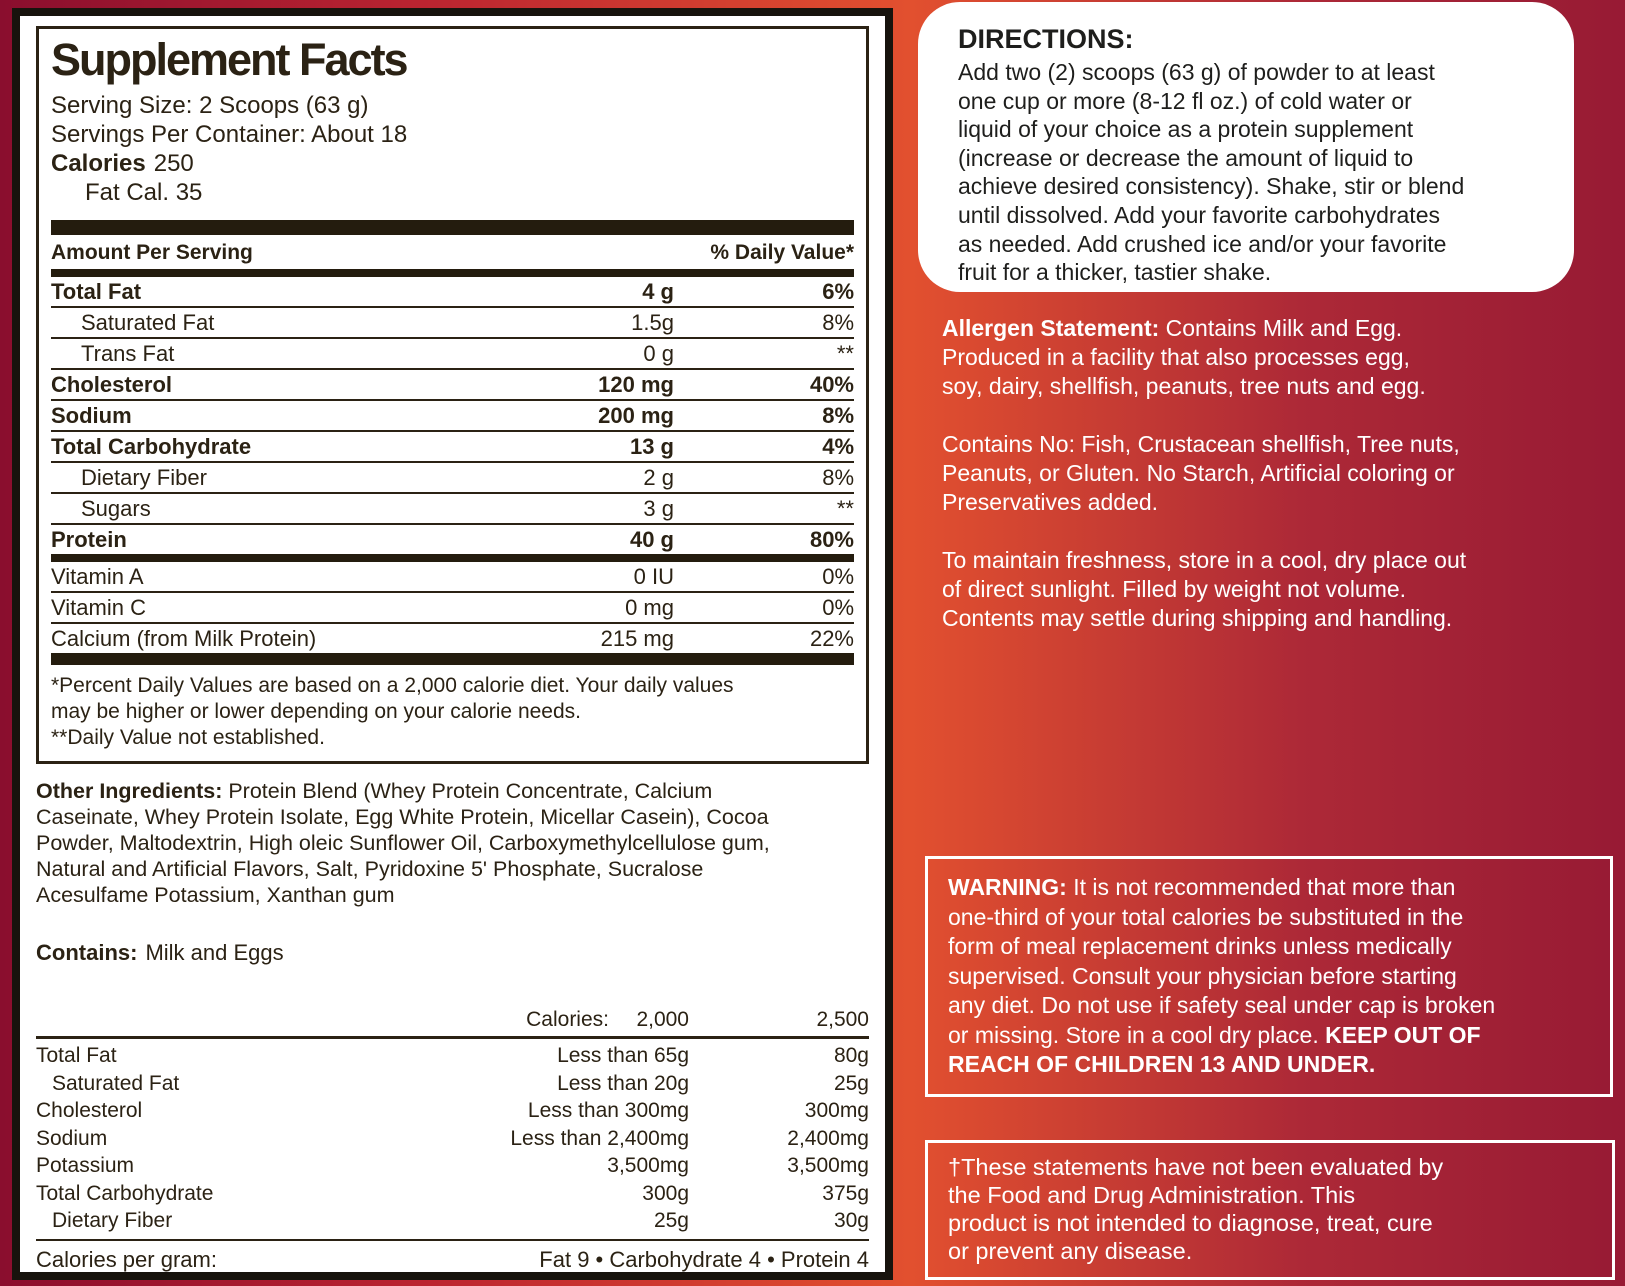  What do you see at coordinates (662, 1019) in the screenshot?
I see `reference-col-2000: 2,000` at bounding box center [662, 1019].